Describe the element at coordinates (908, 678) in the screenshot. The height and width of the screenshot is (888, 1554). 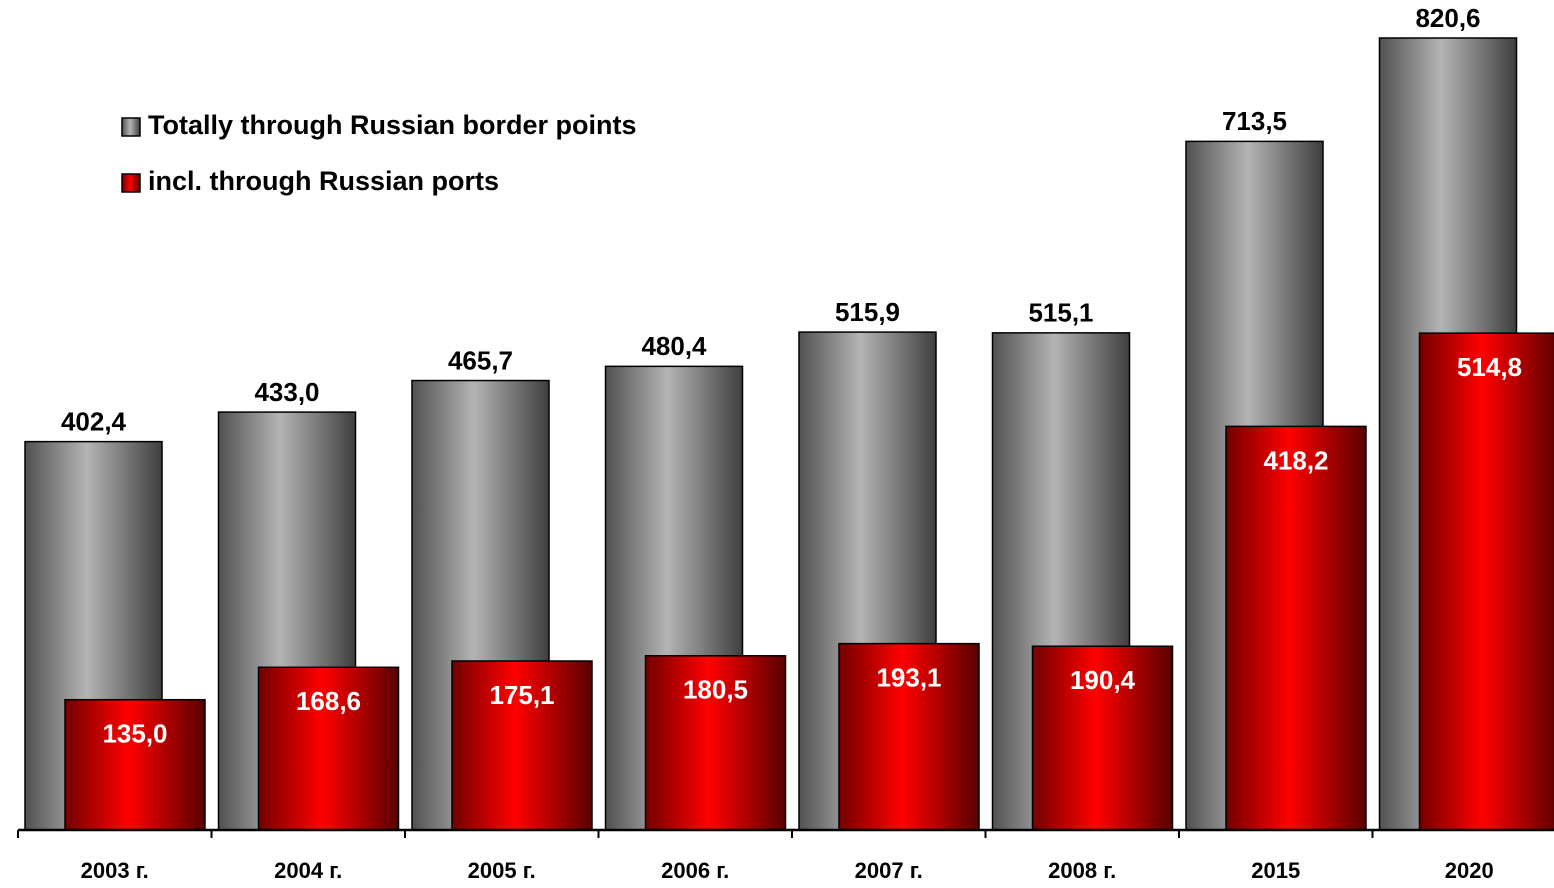
I see `value-label: 193,1` at that location.